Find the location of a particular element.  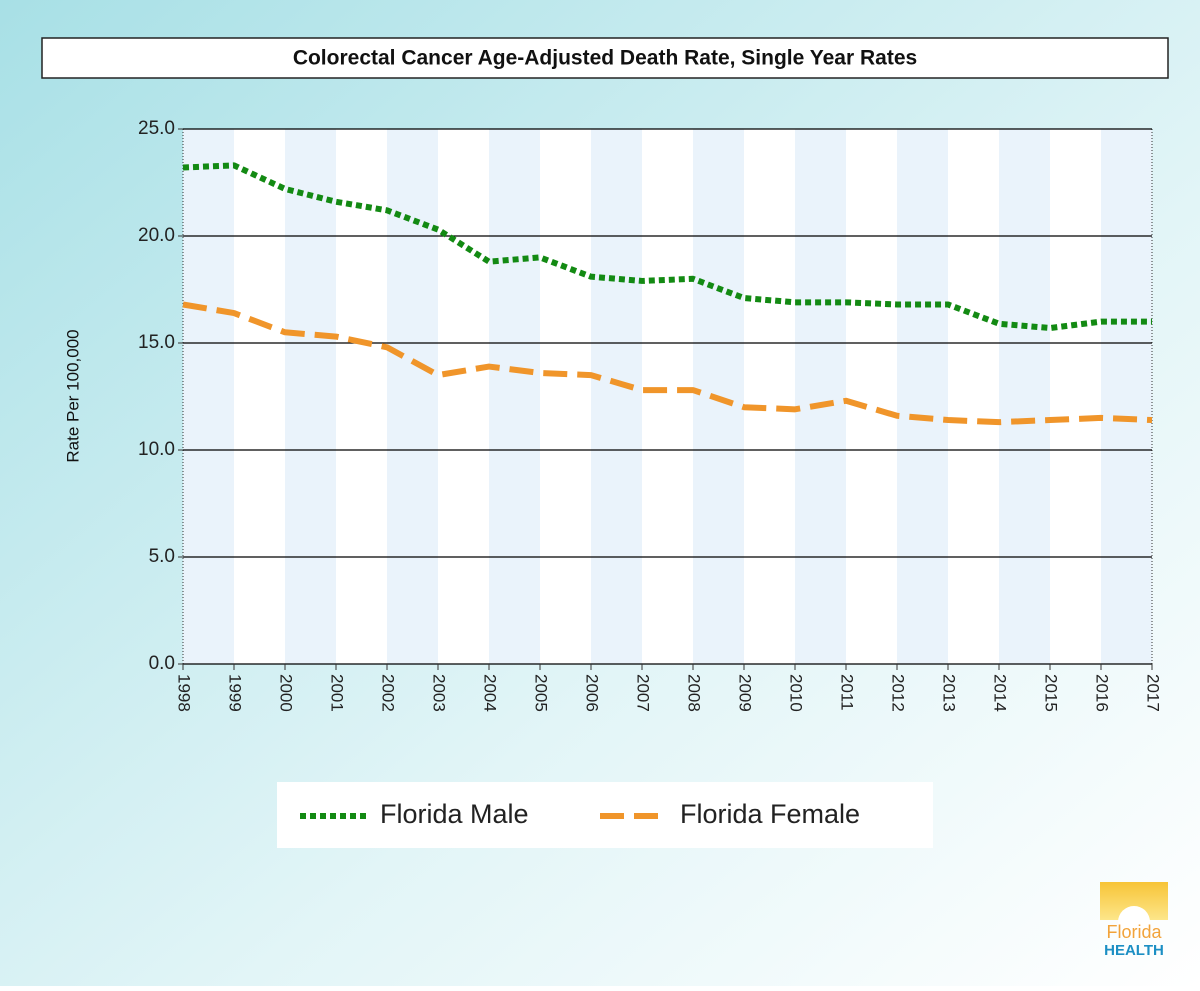

y-tick-label: 20.0 is located at coordinates (156, 235).